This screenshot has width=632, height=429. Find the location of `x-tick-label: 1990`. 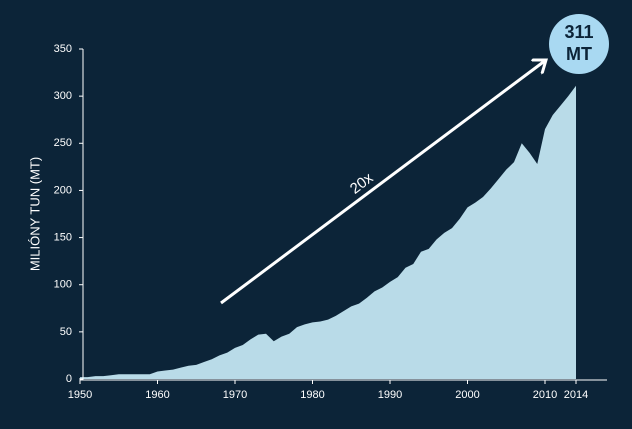

x-tick-label: 1990 is located at coordinates (390, 395).